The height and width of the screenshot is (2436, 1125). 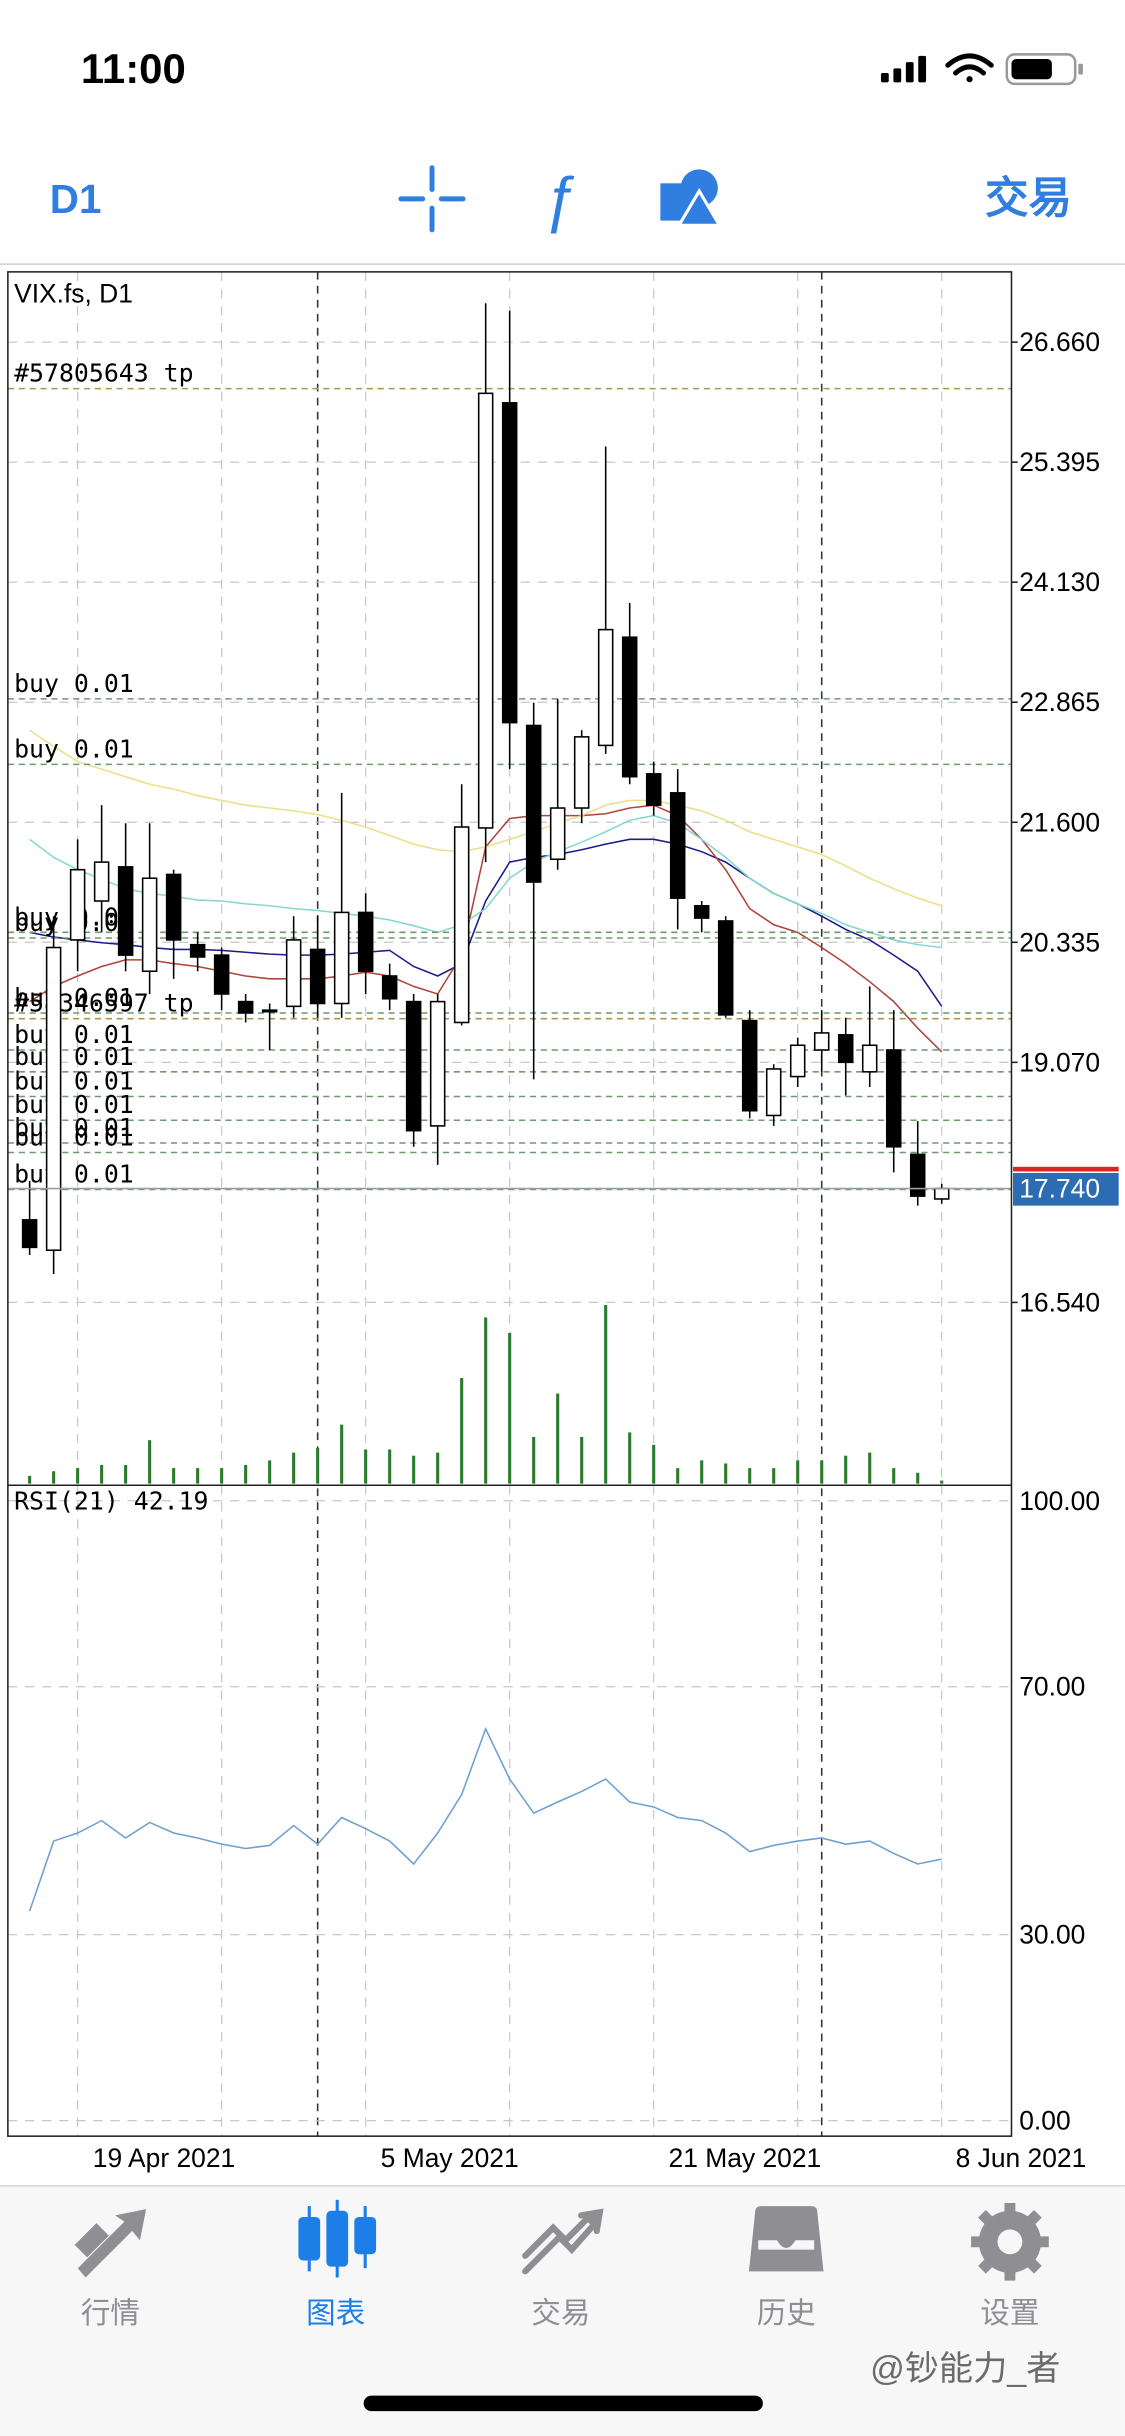 I want to click on tab-label: 行情, so click(x=110, y=2313).